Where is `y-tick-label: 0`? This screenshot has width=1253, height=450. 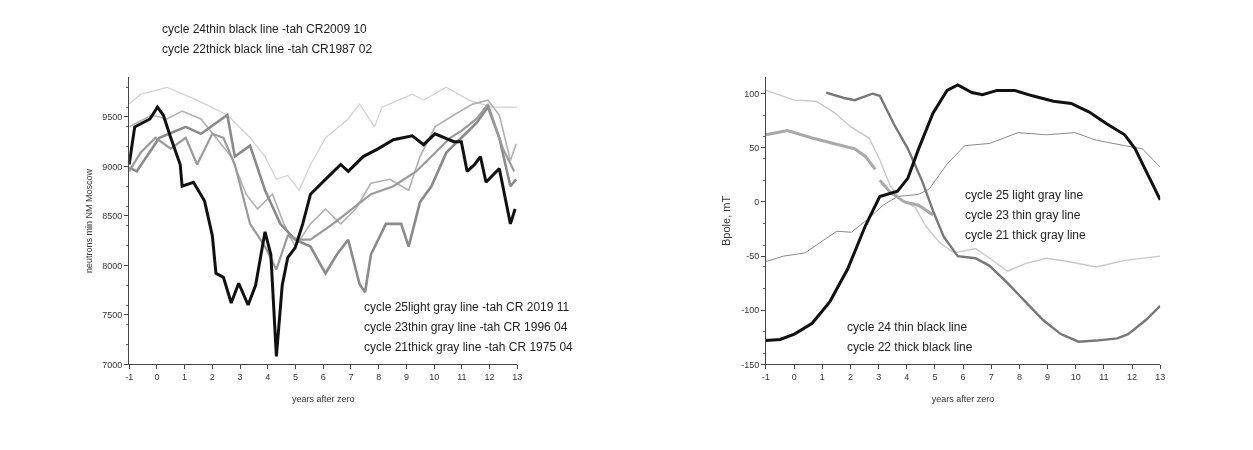 y-tick-label: 0 is located at coordinates (757, 202).